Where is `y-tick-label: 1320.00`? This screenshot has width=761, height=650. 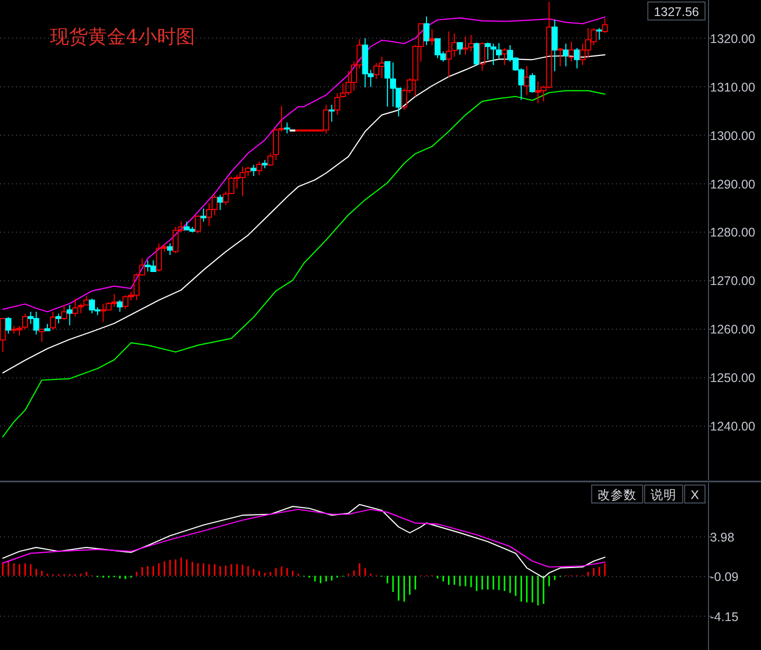
y-tick-label: 1320.00 is located at coordinates (733, 39).